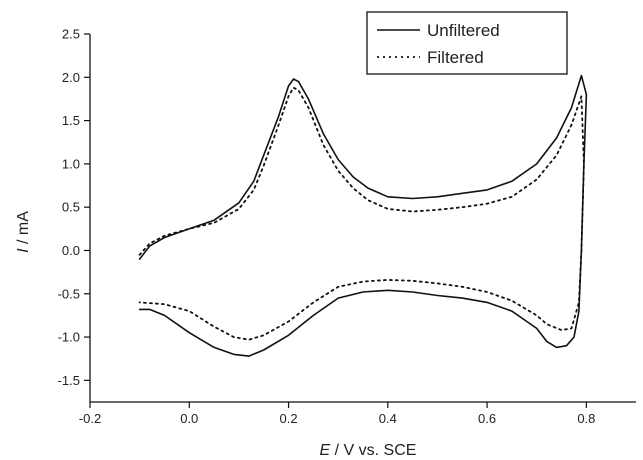 The image size is (643, 460). Describe the element at coordinates (463, 30) in the screenshot. I see `legend-label-unfiltered: Unfiltered` at that location.